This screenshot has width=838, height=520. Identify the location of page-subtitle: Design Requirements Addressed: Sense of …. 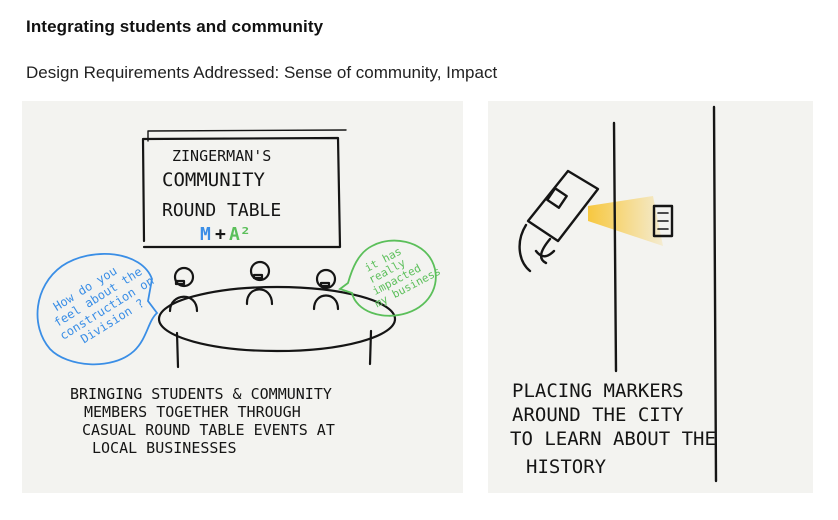
(262, 72).